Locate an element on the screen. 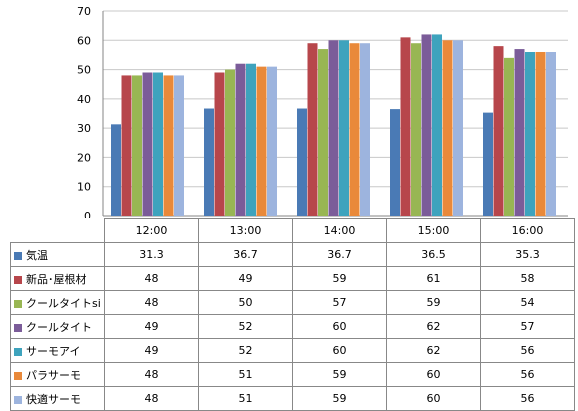 The image size is (578, 411). legend-entry: パラサーモ is located at coordinates (57, 374).